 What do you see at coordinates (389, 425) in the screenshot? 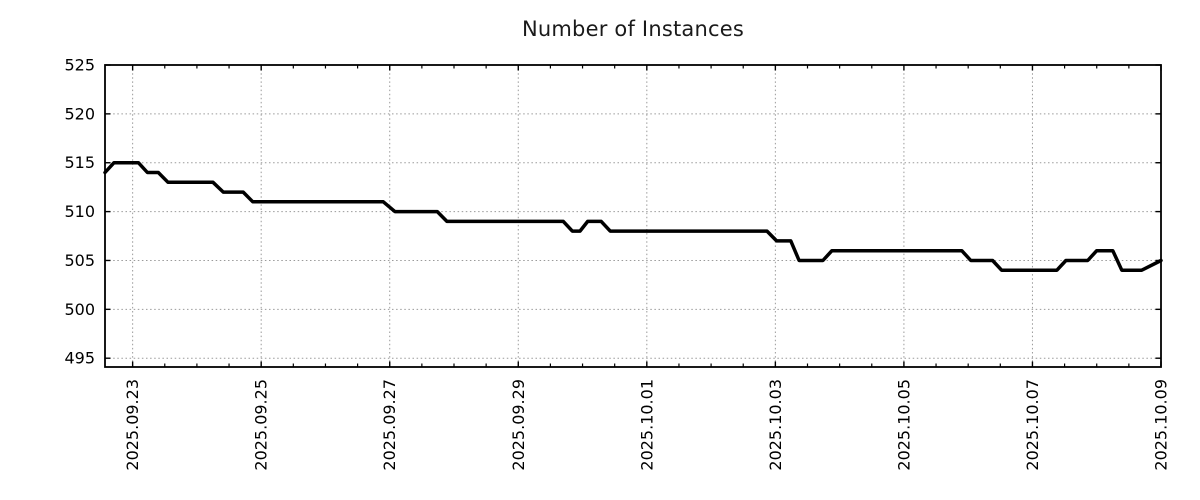
I see `x-tick-label: 2025.09.27` at bounding box center [389, 425].